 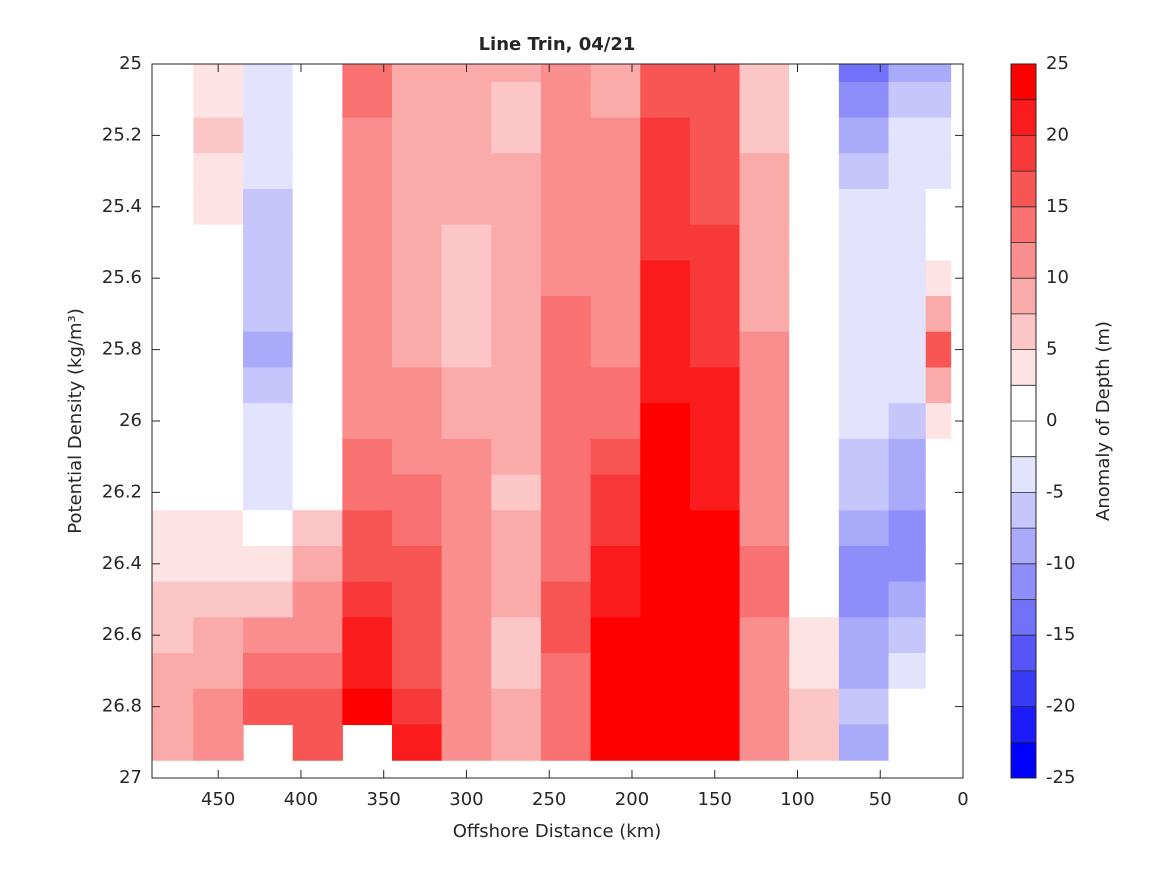 What do you see at coordinates (130, 777) in the screenshot?
I see `y-tick-label: 27` at bounding box center [130, 777].